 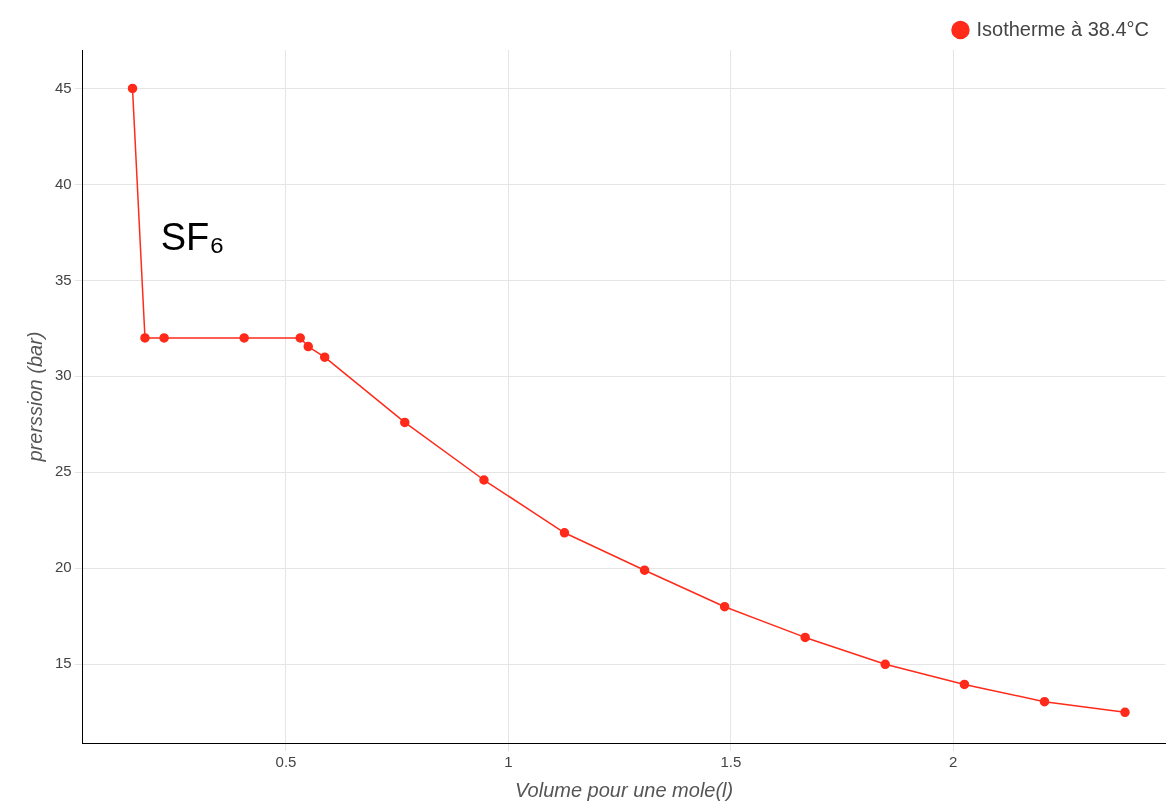 I want to click on annotation: SF₆, so click(x=192, y=237).